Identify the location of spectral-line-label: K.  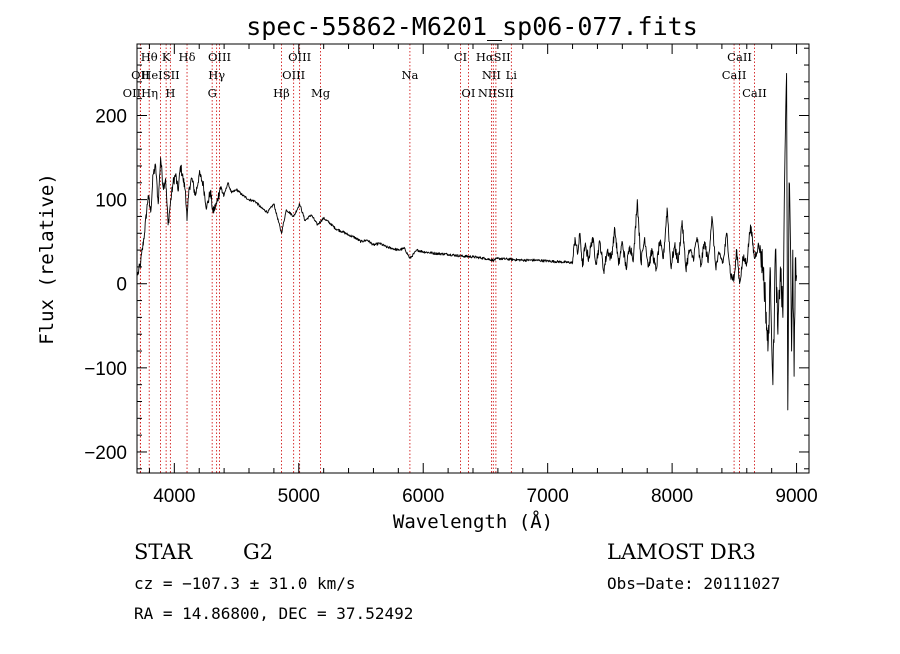
(166, 57).